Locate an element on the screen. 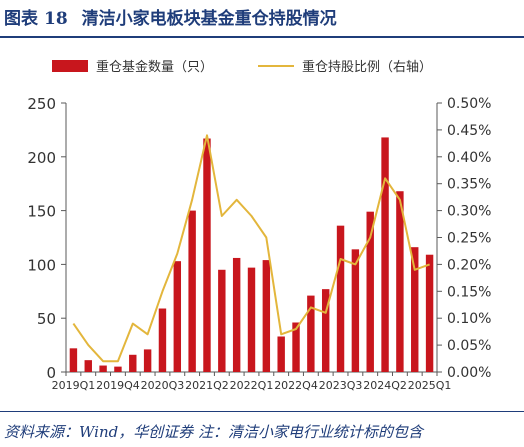  right-tick-label: 0.45% is located at coordinates (469, 131).